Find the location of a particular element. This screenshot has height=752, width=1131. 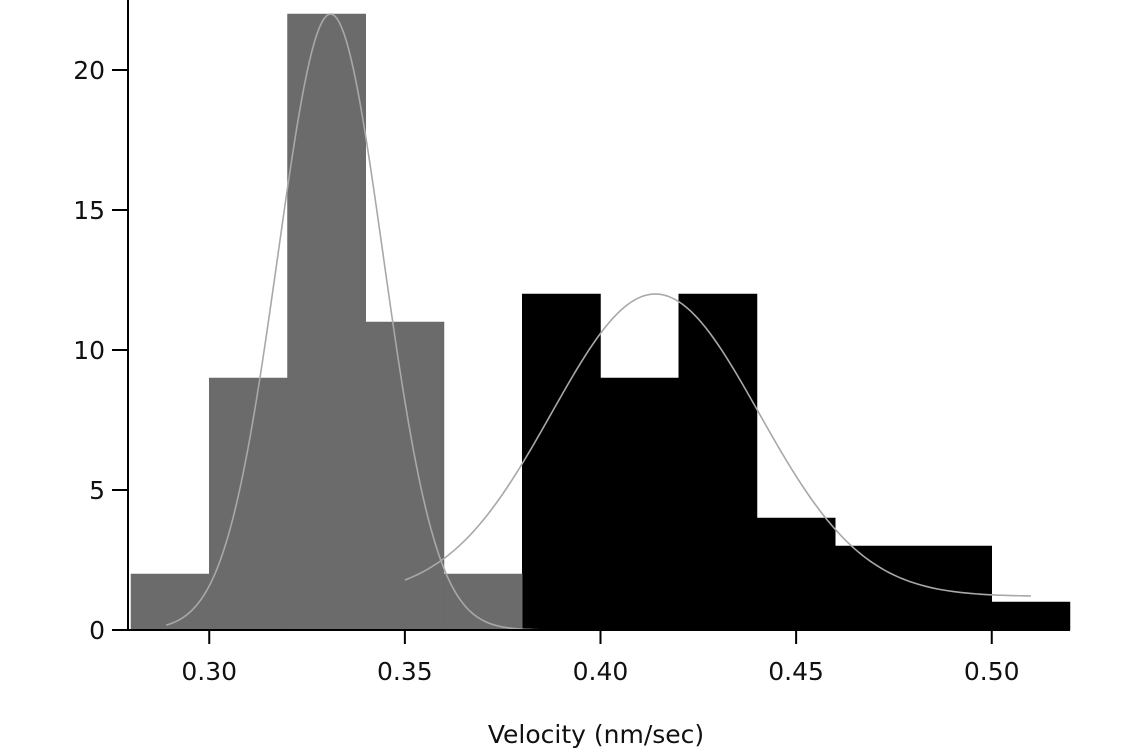

histogram-bar-series2-bin3 is located at coordinates (639, 504).